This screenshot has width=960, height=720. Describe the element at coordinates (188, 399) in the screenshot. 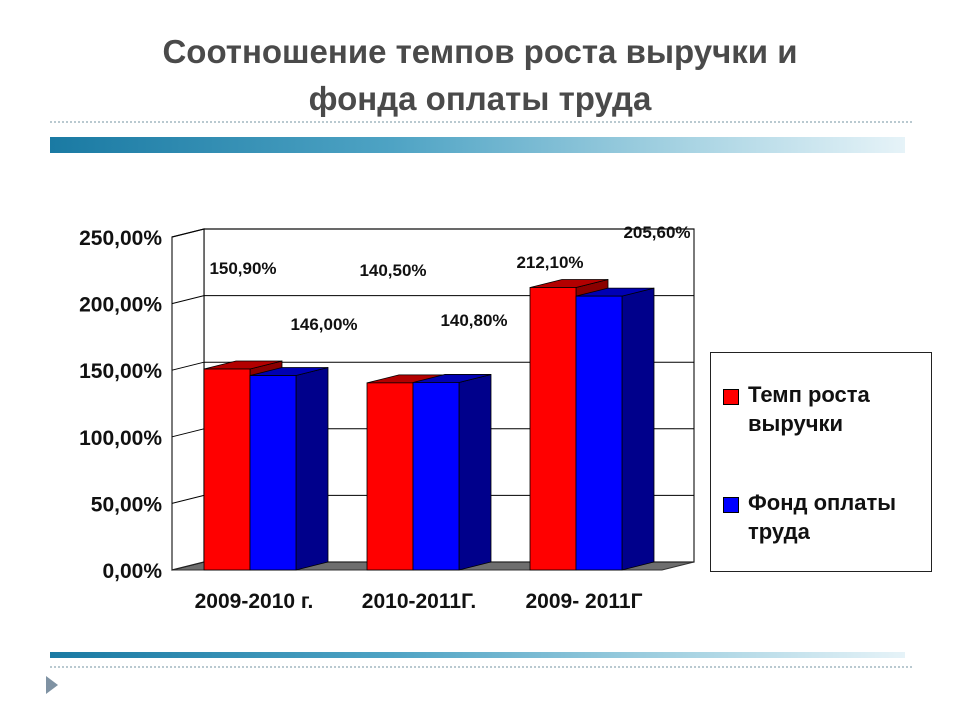

I see `chart-side-wall` at that location.